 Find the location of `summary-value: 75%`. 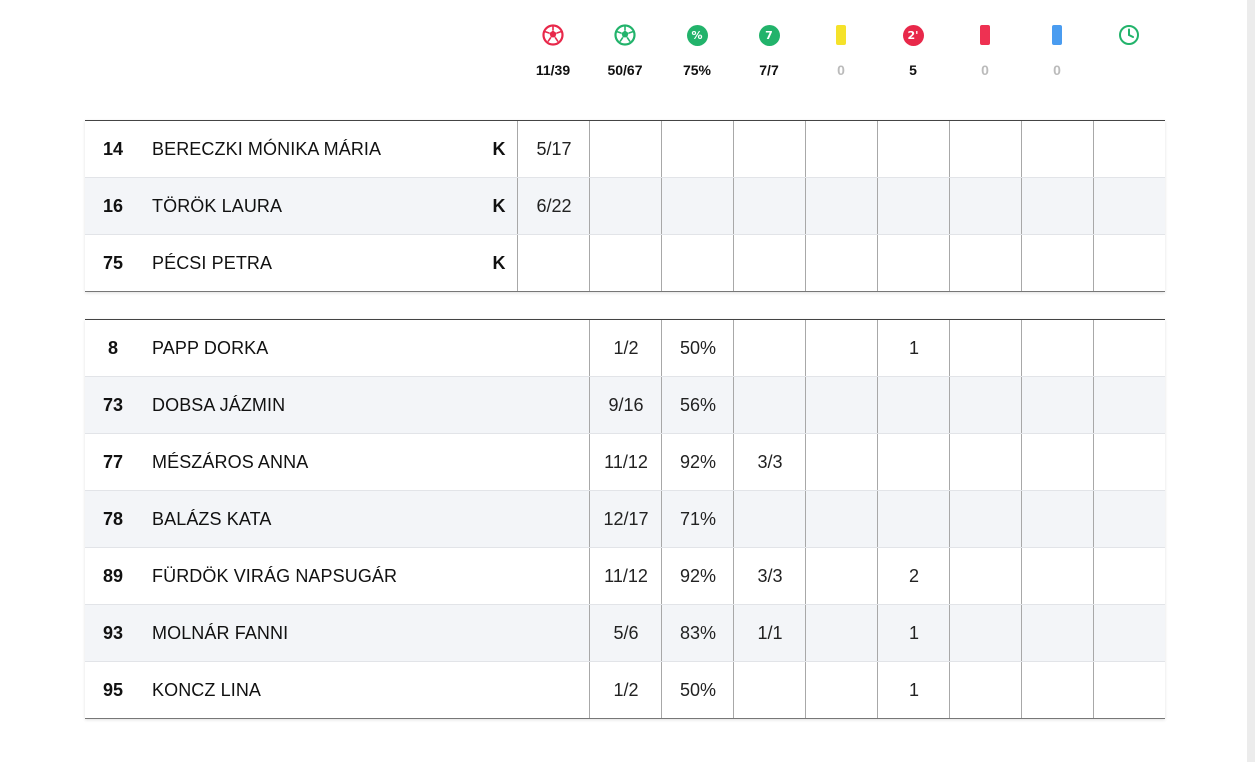

summary-value: 75% is located at coordinates (697, 70).